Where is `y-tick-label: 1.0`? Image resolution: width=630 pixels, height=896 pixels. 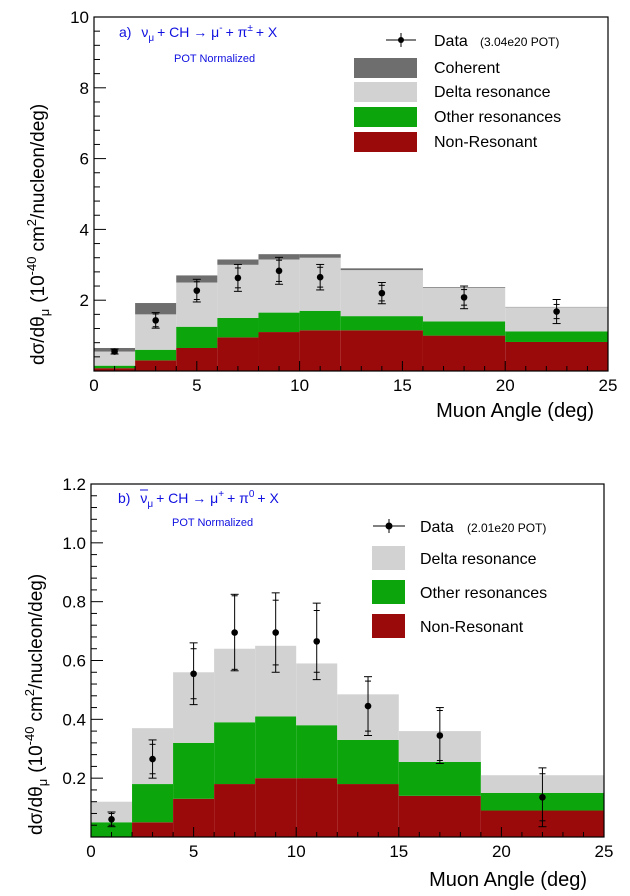
y-tick-label: 1.0 is located at coordinates (74, 543).